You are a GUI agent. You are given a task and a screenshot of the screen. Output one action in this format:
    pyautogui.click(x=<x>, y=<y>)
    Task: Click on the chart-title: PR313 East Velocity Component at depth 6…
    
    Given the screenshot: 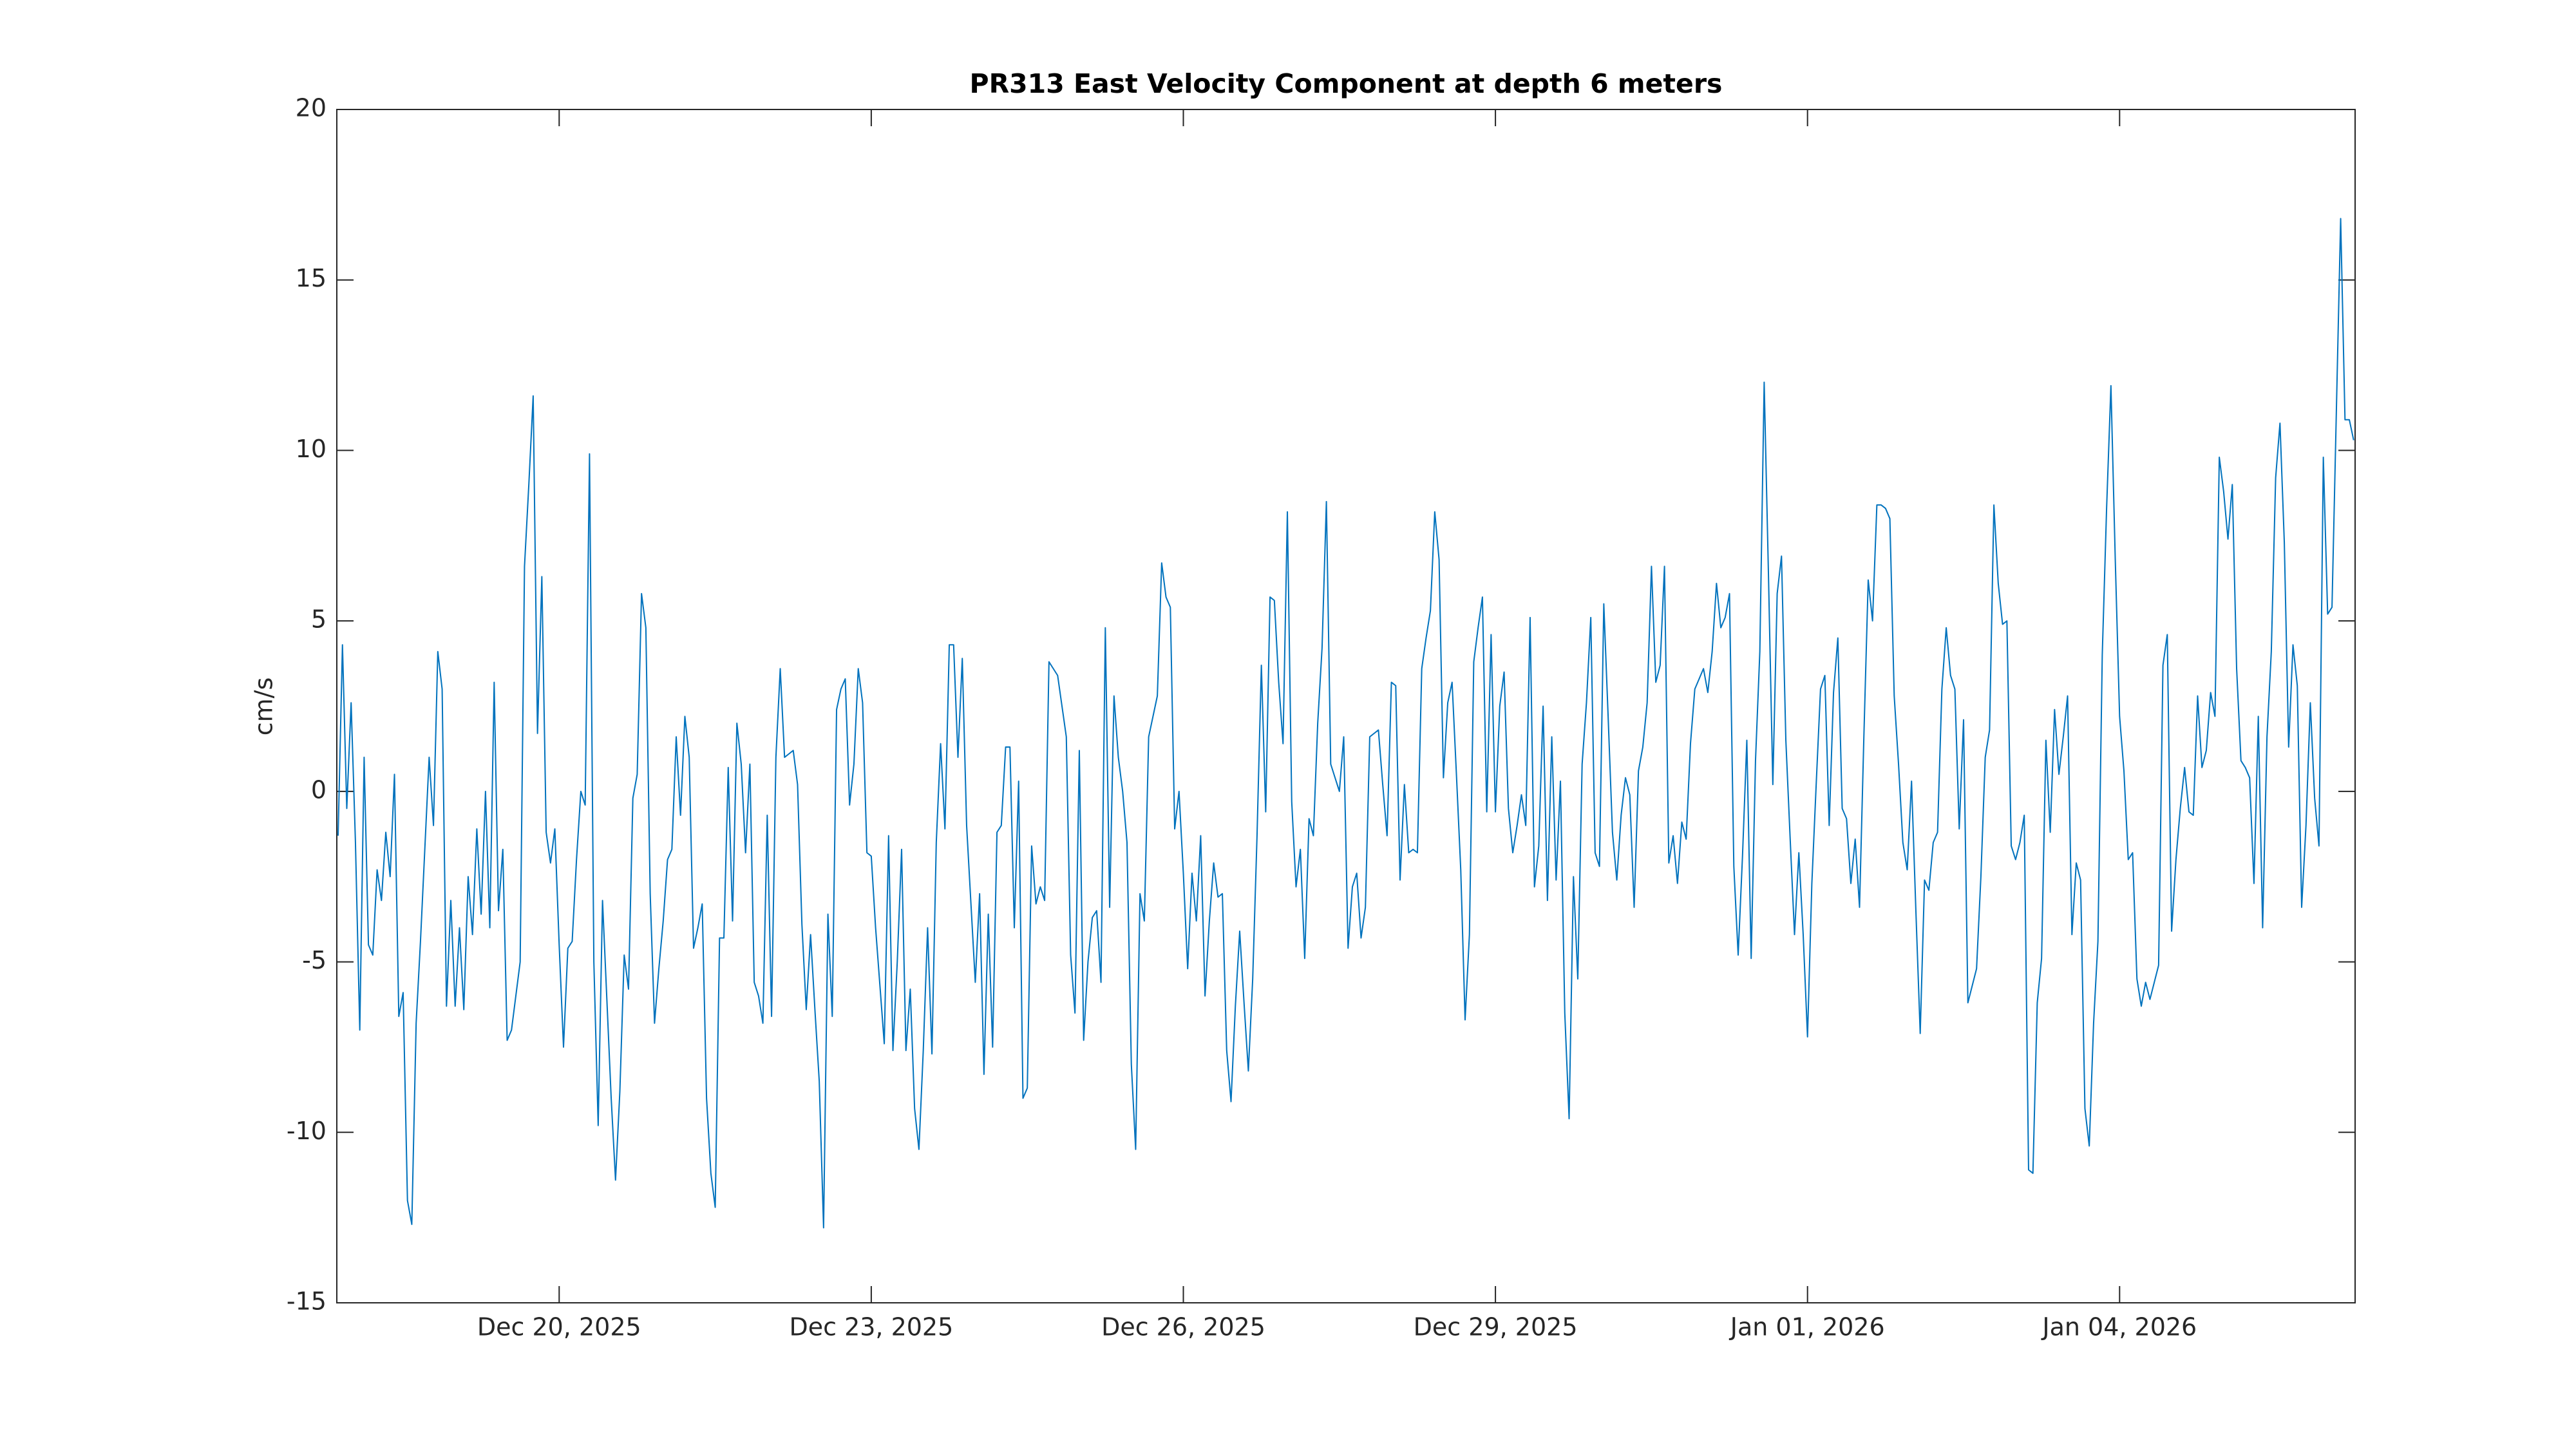 What is the action you would take?
    pyautogui.click(x=1347, y=83)
    